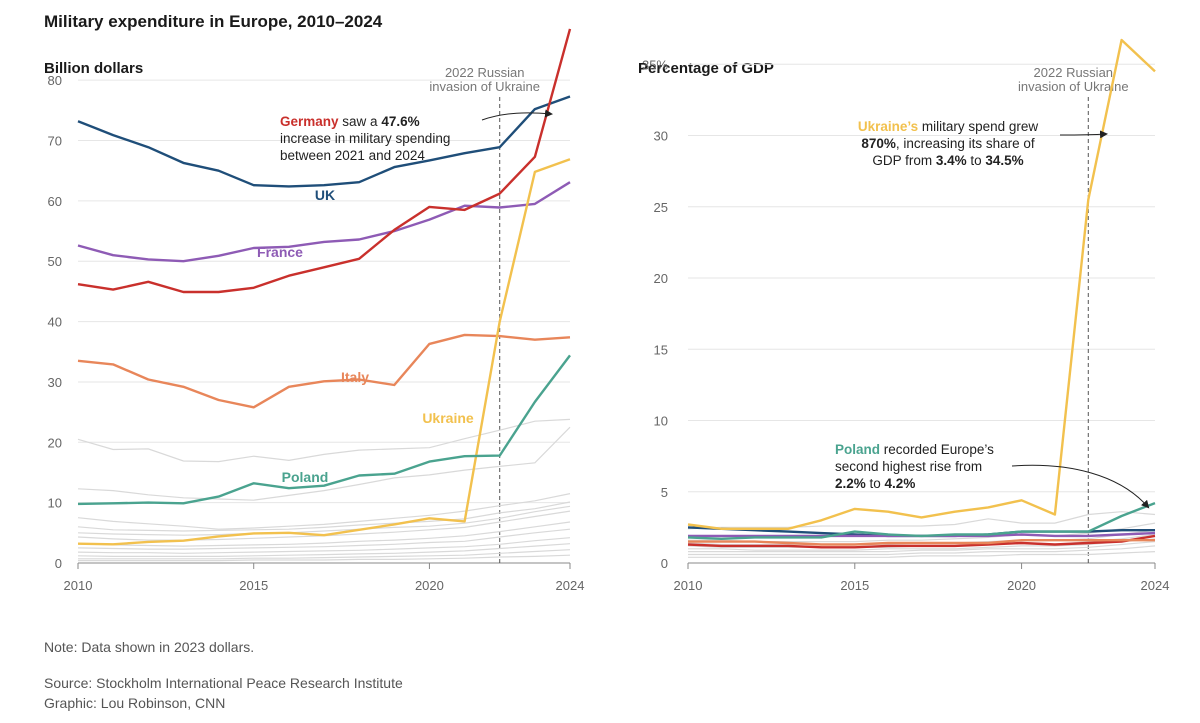  What do you see at coordinates (55, 80) in the screenshot?
I see `y-tick-label: 80` at bounding box center [55, 80].